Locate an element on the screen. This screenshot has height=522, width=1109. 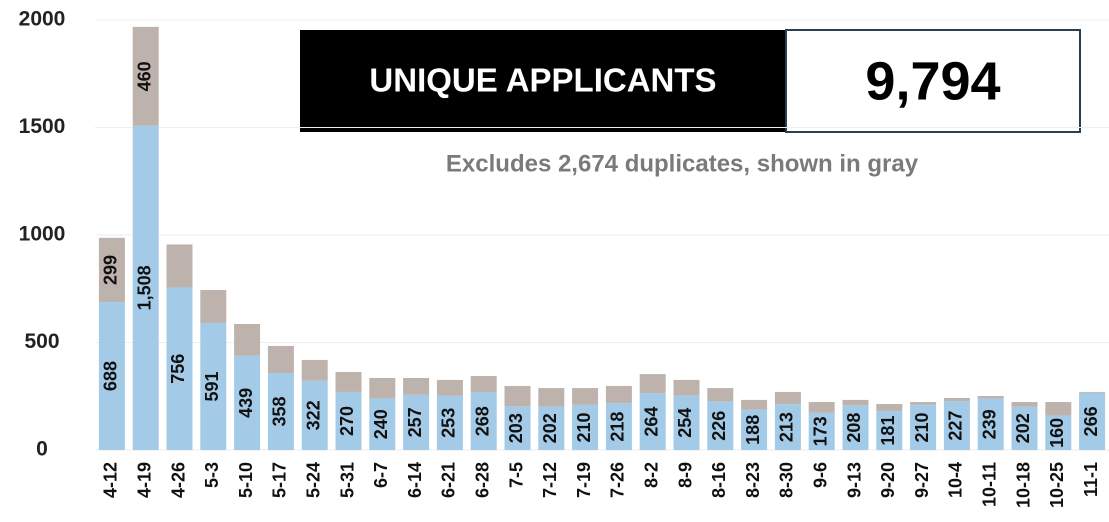
data-label: 239 is located at coordinates (989, 424).